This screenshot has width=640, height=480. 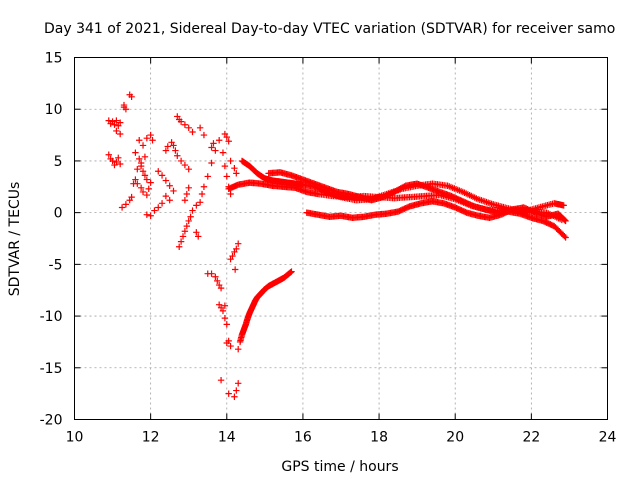 I want to click on y-tick-label: 15, so click(x=54, y=59).